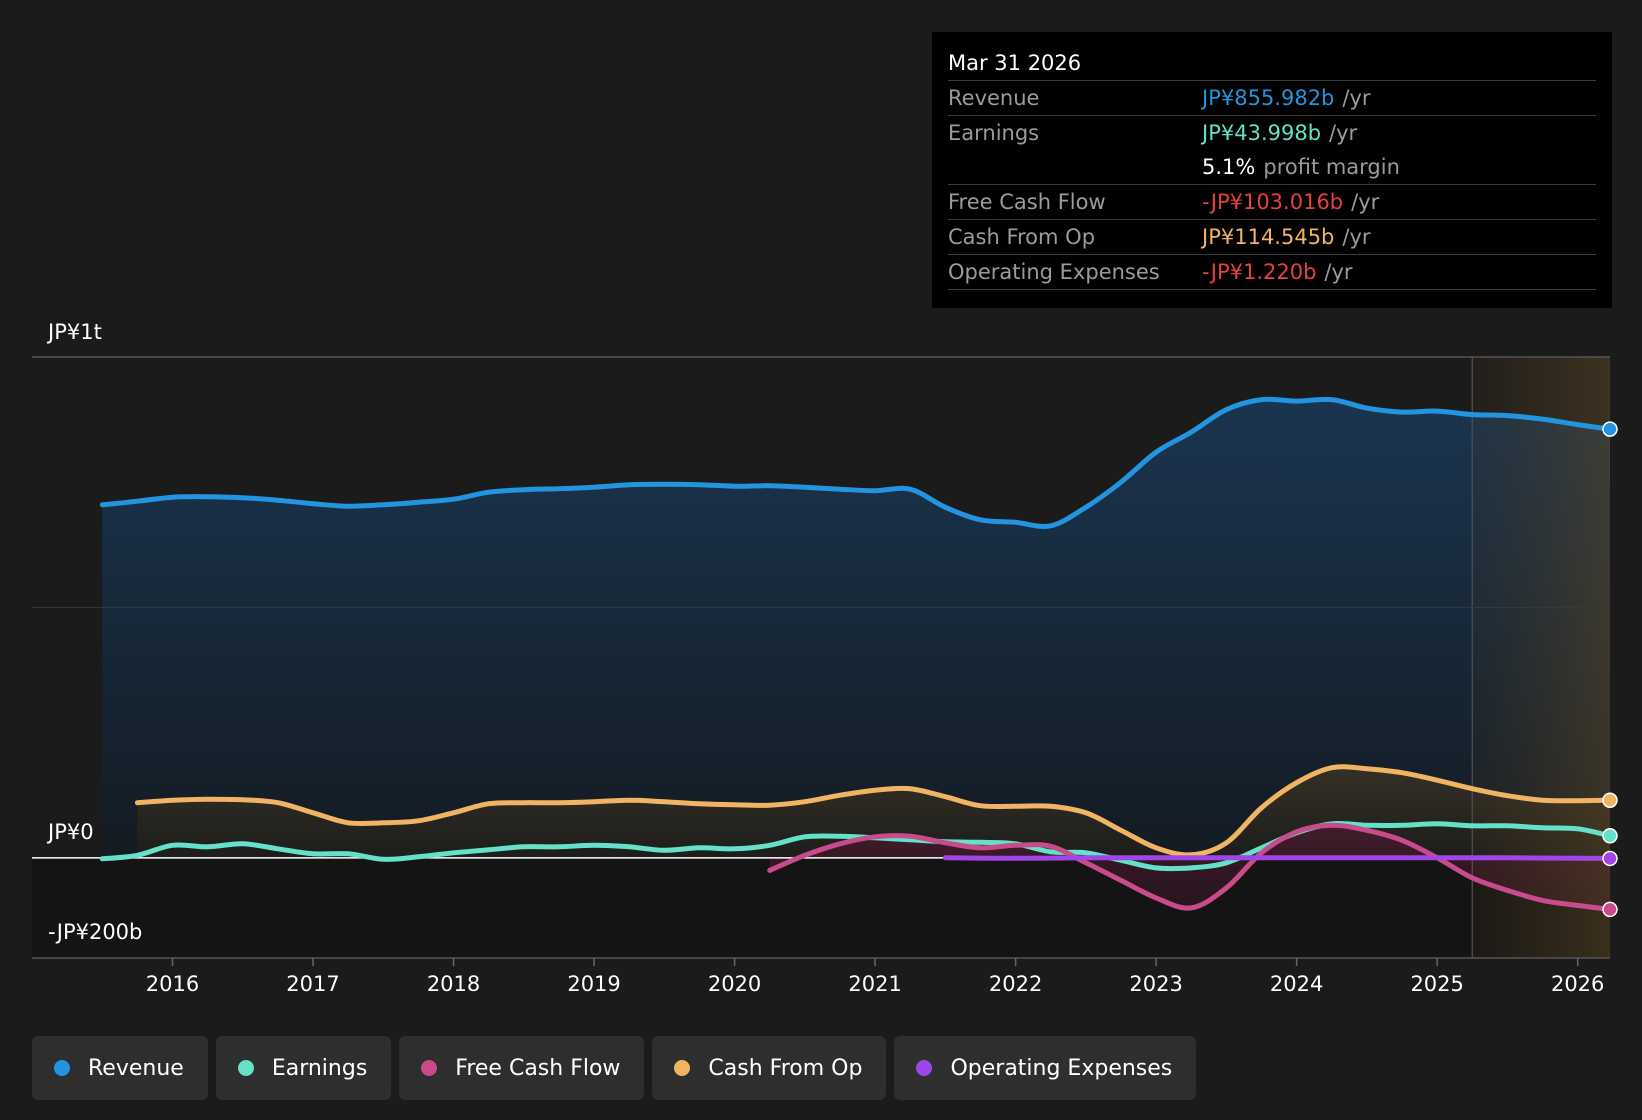 The width and height of the screenshot is (1642, 1120). I want to click on legend-item-cash-from-op: Cash From Op, so click(769, 1068).